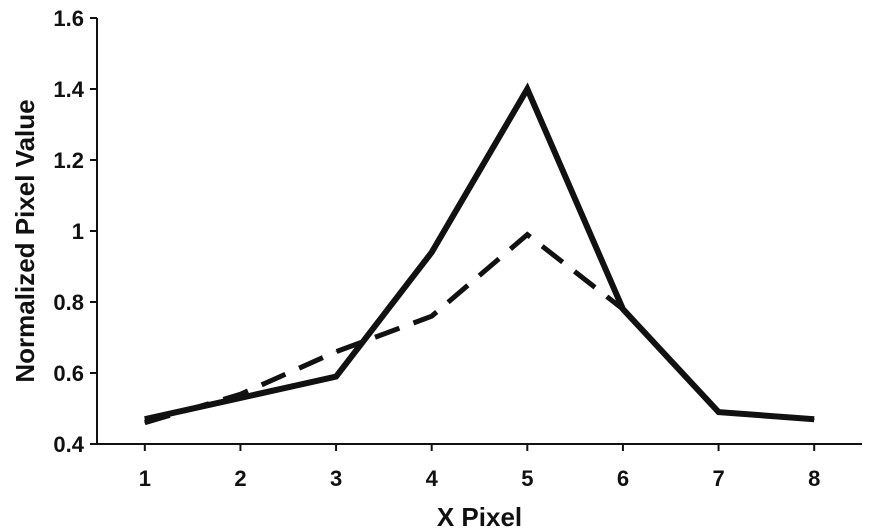  I want to click on y-tick-label: 1.6, so click(68, 18).